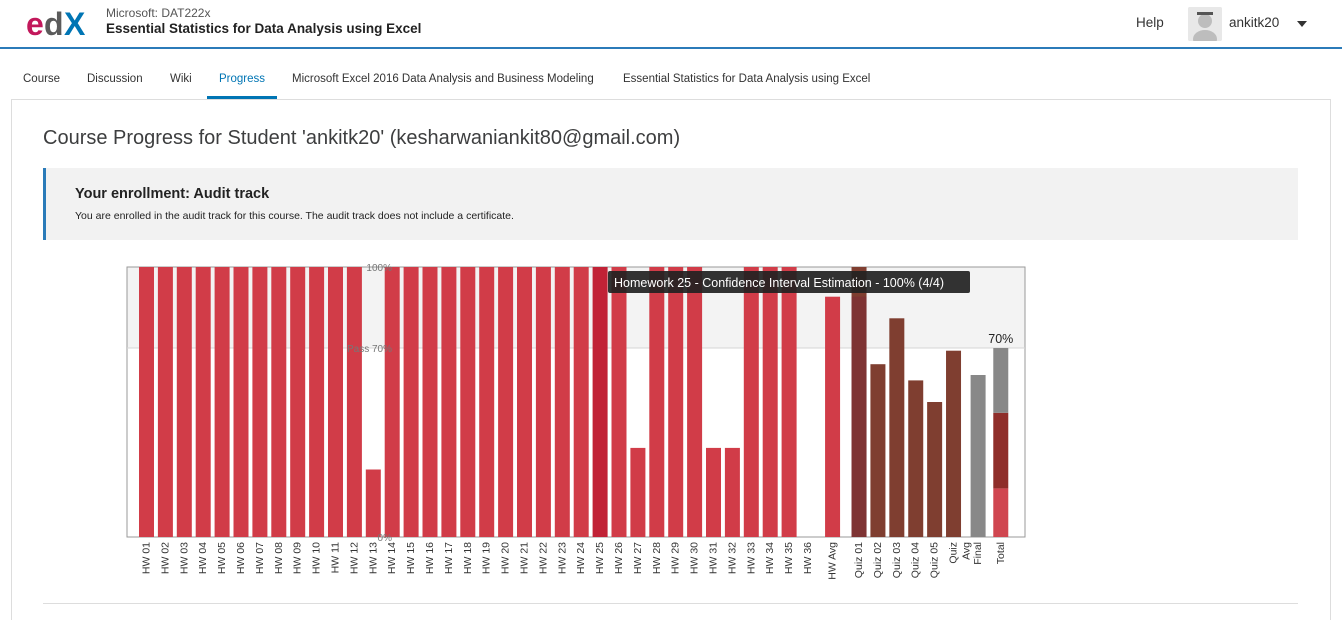  What do you see at coordinates (638, 558) in the screenshot?
I see `xtick-label: HW 27` at bounding box center [638, 558].